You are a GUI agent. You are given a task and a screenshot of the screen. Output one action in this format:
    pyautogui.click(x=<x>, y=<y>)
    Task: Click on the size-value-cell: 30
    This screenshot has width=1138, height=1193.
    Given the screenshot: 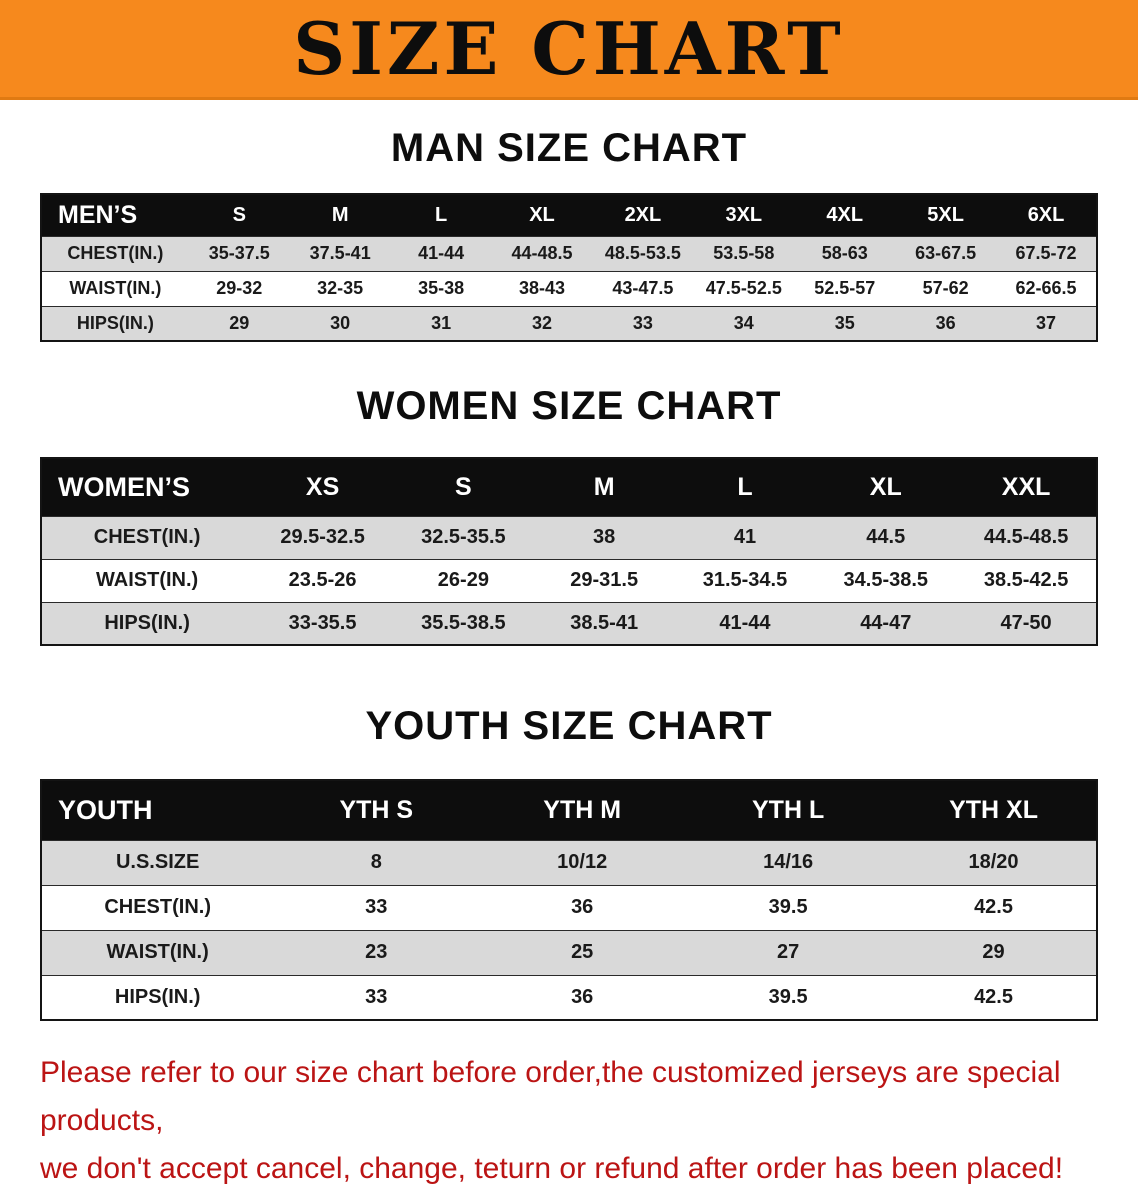 What is the action you would take?
    pyautogui.click(x=340, y=323)
    